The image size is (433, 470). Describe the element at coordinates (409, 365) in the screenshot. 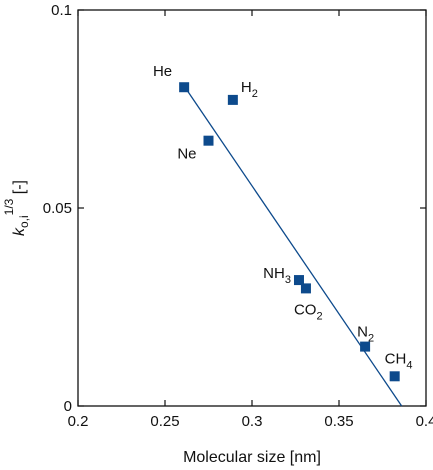

I see `data-point-label-subscript: 4` at that location.